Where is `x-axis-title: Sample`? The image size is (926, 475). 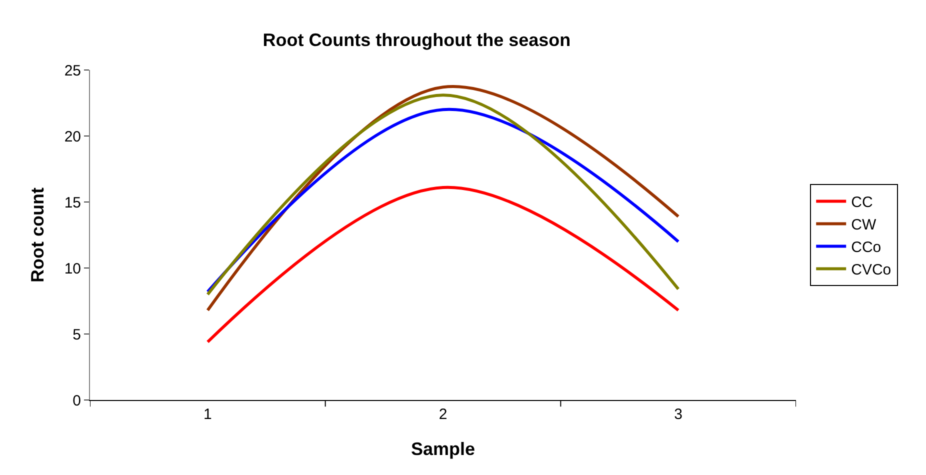 x-axis-title: Sample is located at coordinates (443, 449).